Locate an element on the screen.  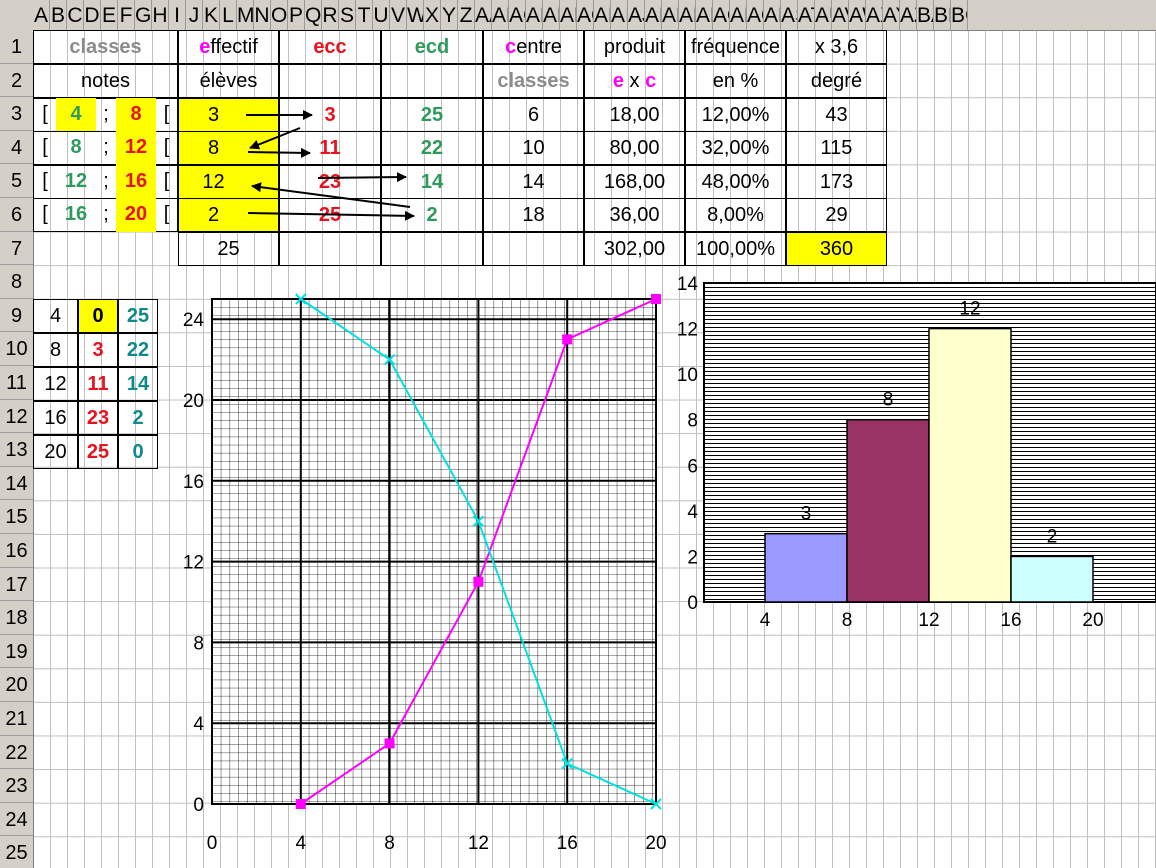
total-frequence: 100,00% is located at coordinates (735, 249).